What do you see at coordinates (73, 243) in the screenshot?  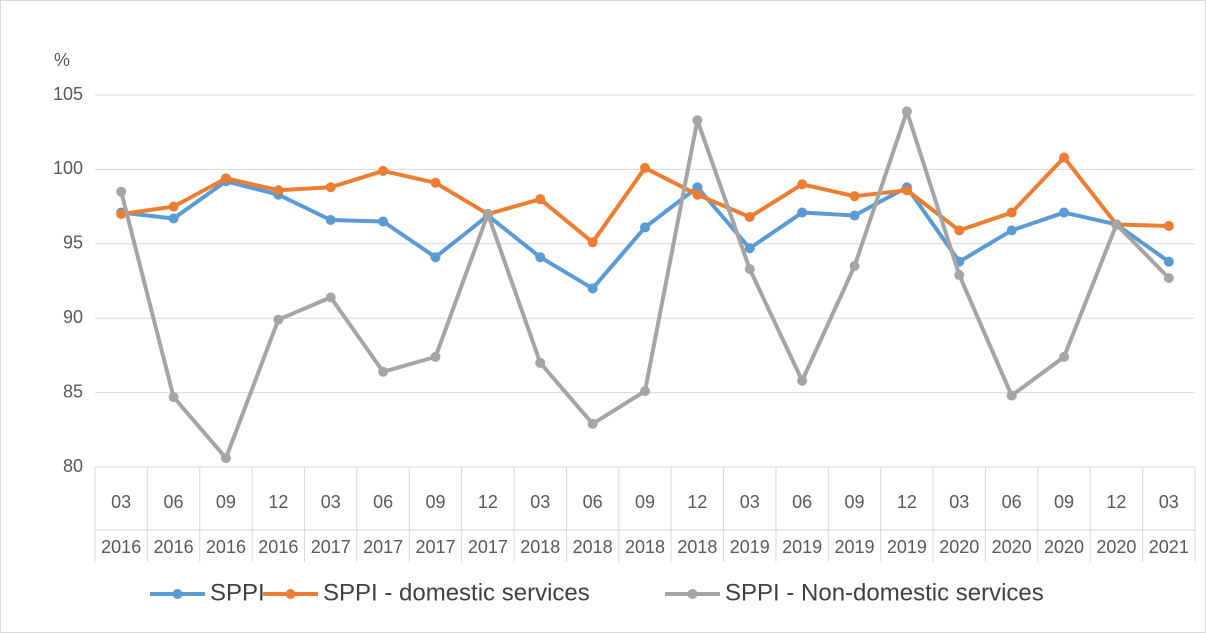 I see `y-tick-label: 95` at bounding box center [73, 243].